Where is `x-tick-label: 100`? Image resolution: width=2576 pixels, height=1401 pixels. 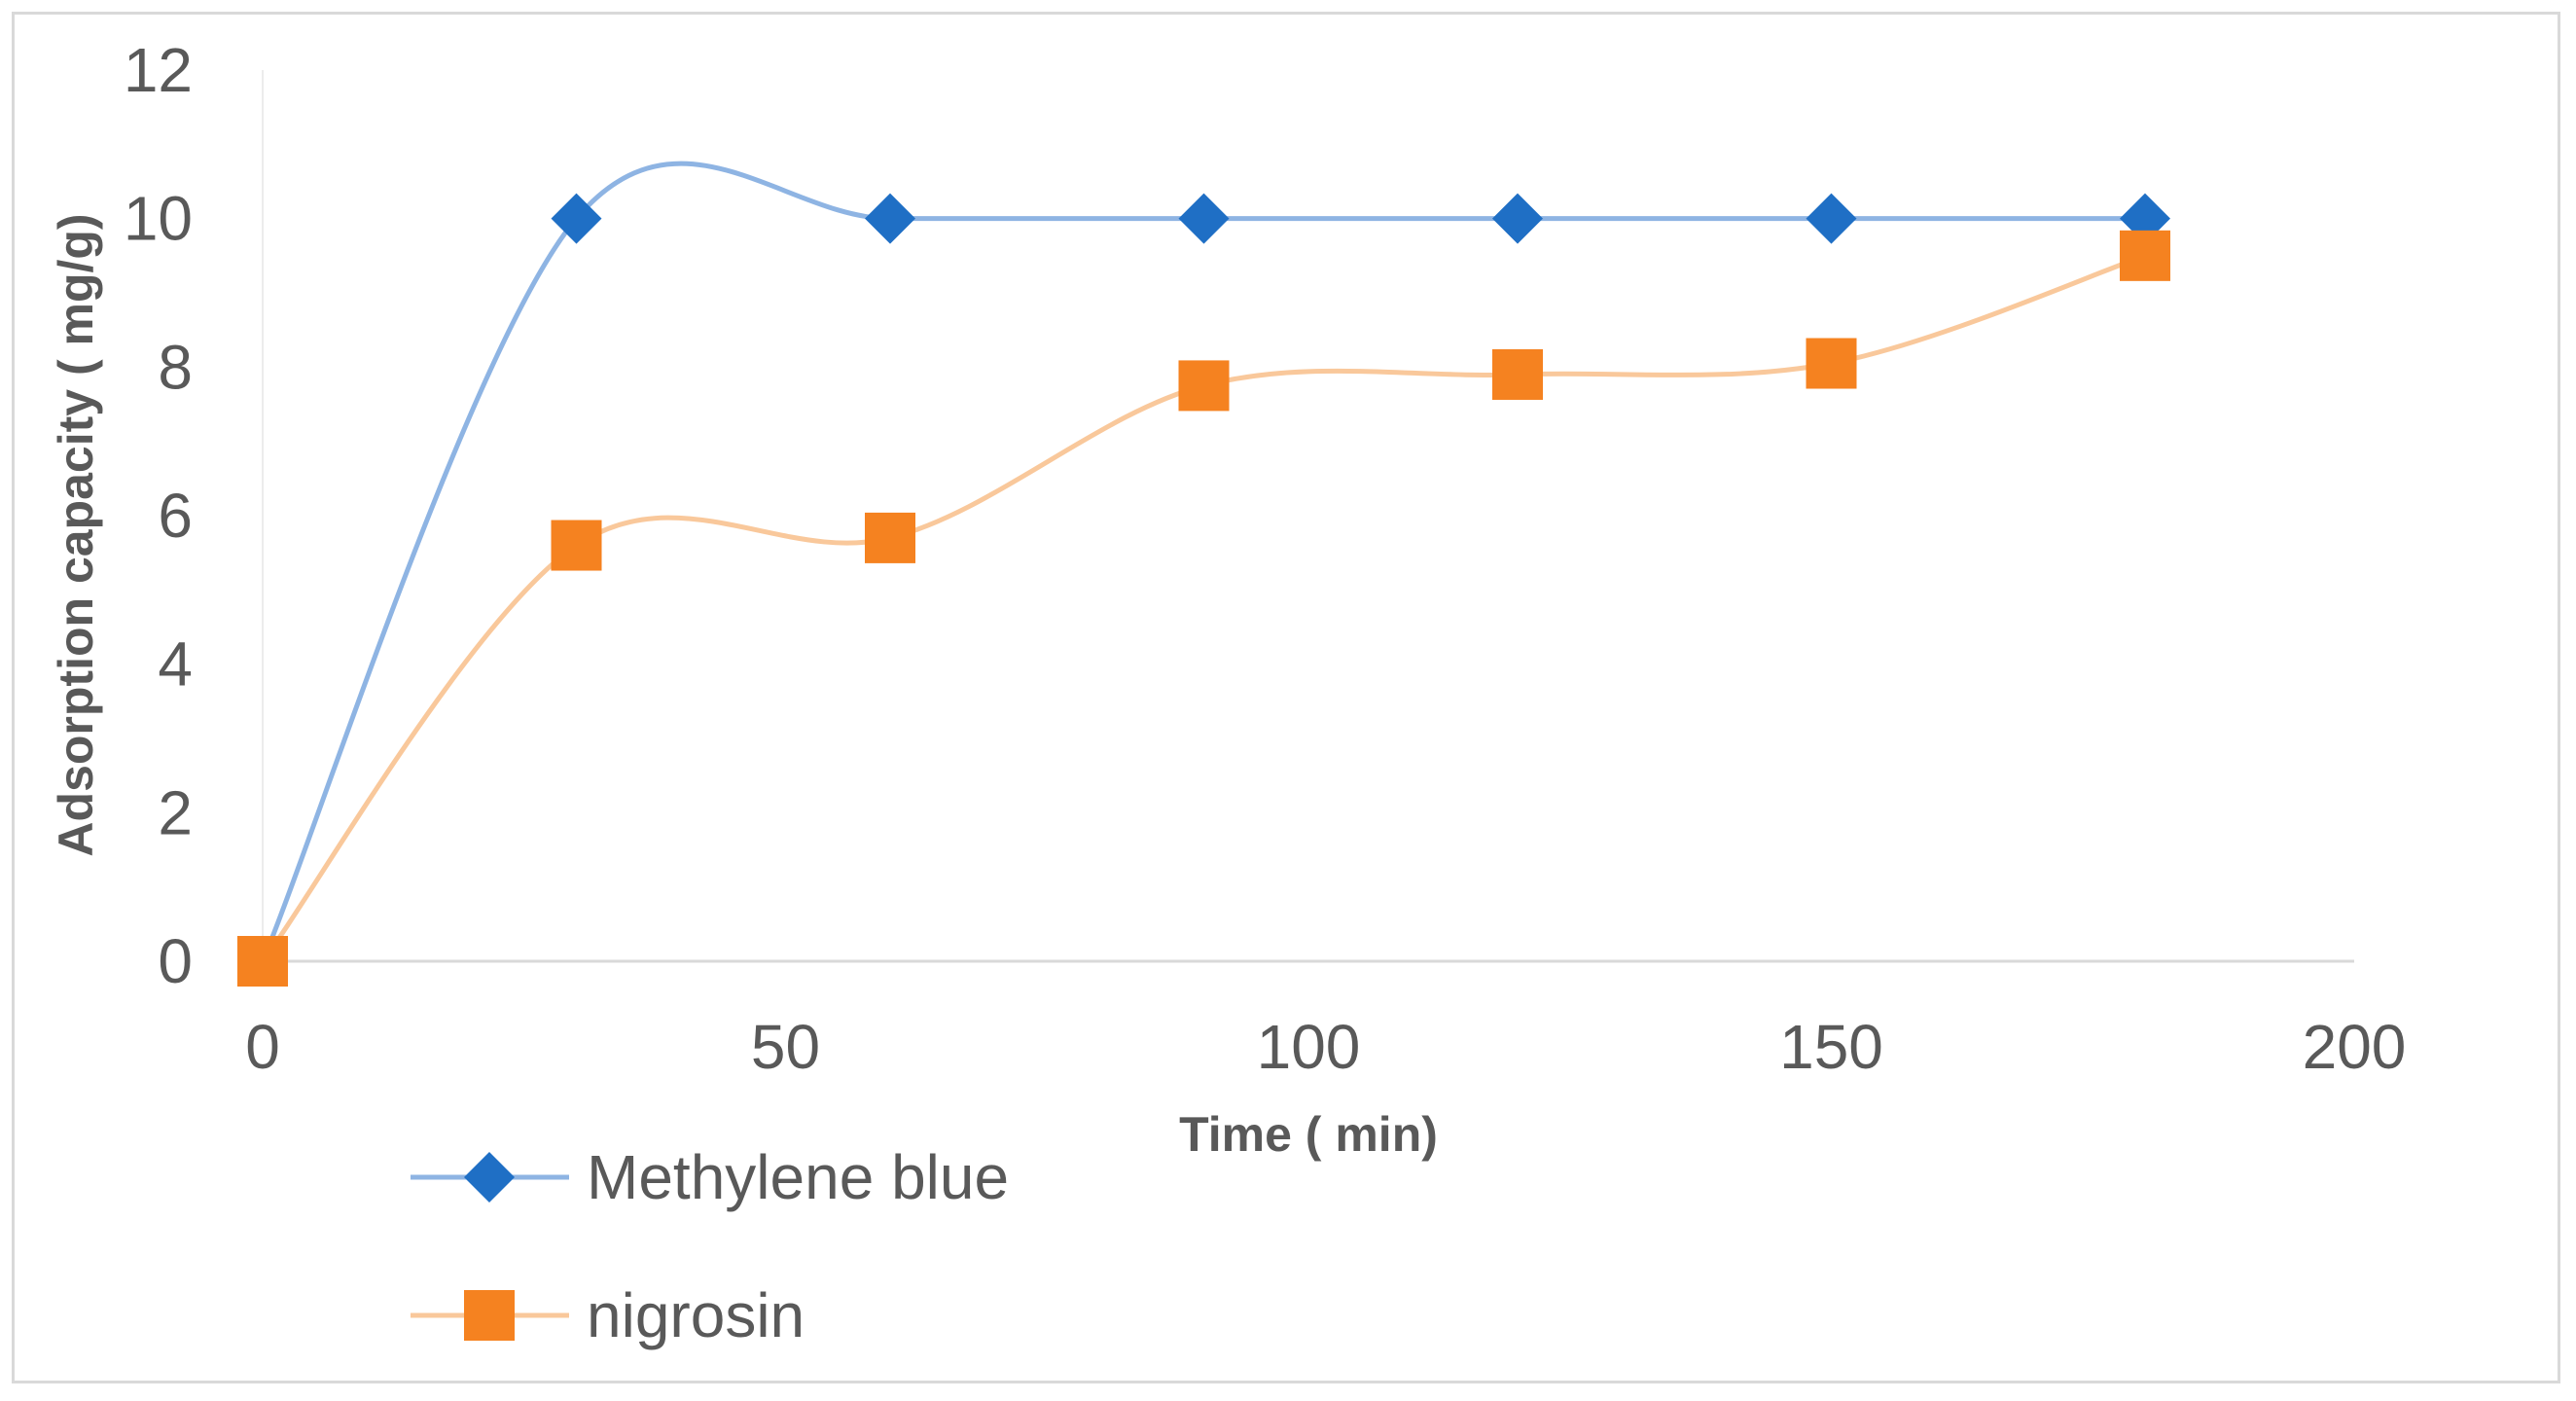
x-tick-label: 100 is located at coordinates (1309, 1047).